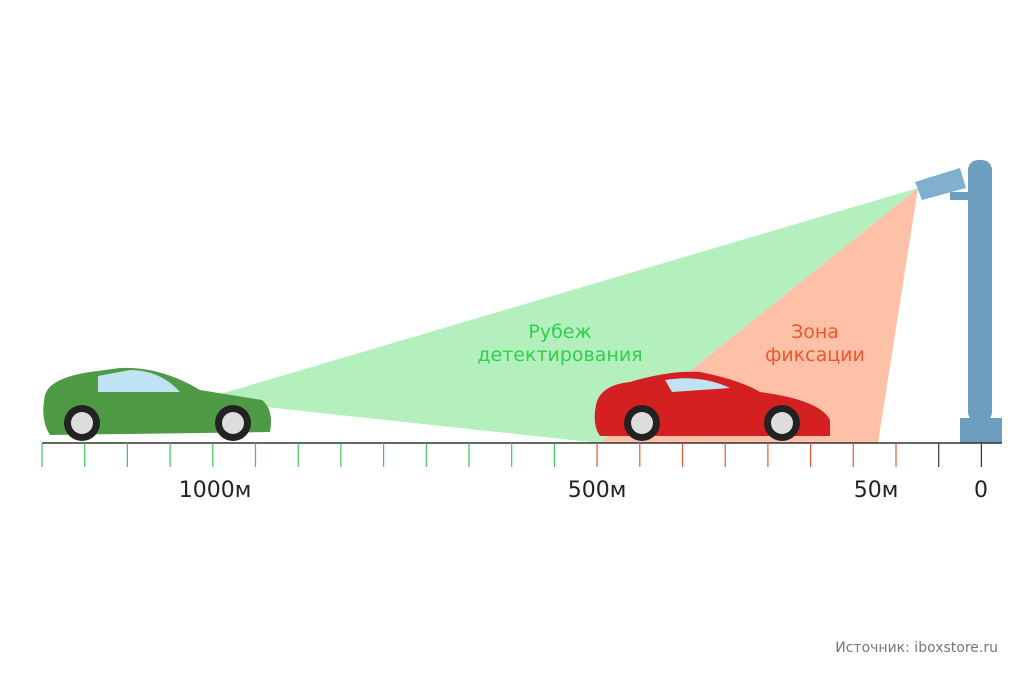 This screenshot has width=1024, height=683. Describe the element at coordinates (981, 430) in the screenshot. I see `pole-base` at that location.